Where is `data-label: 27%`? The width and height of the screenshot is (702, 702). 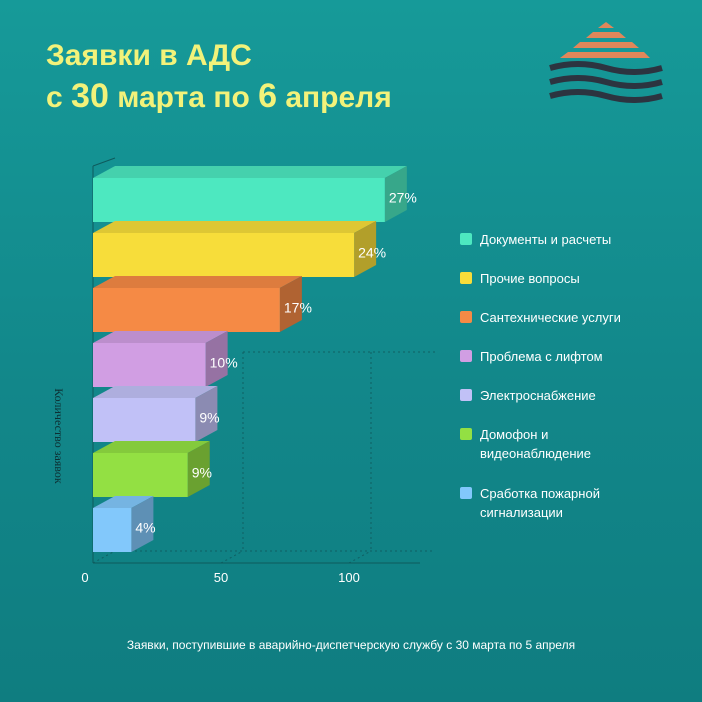 data-label: 27% is located at coordinates (403, 198).